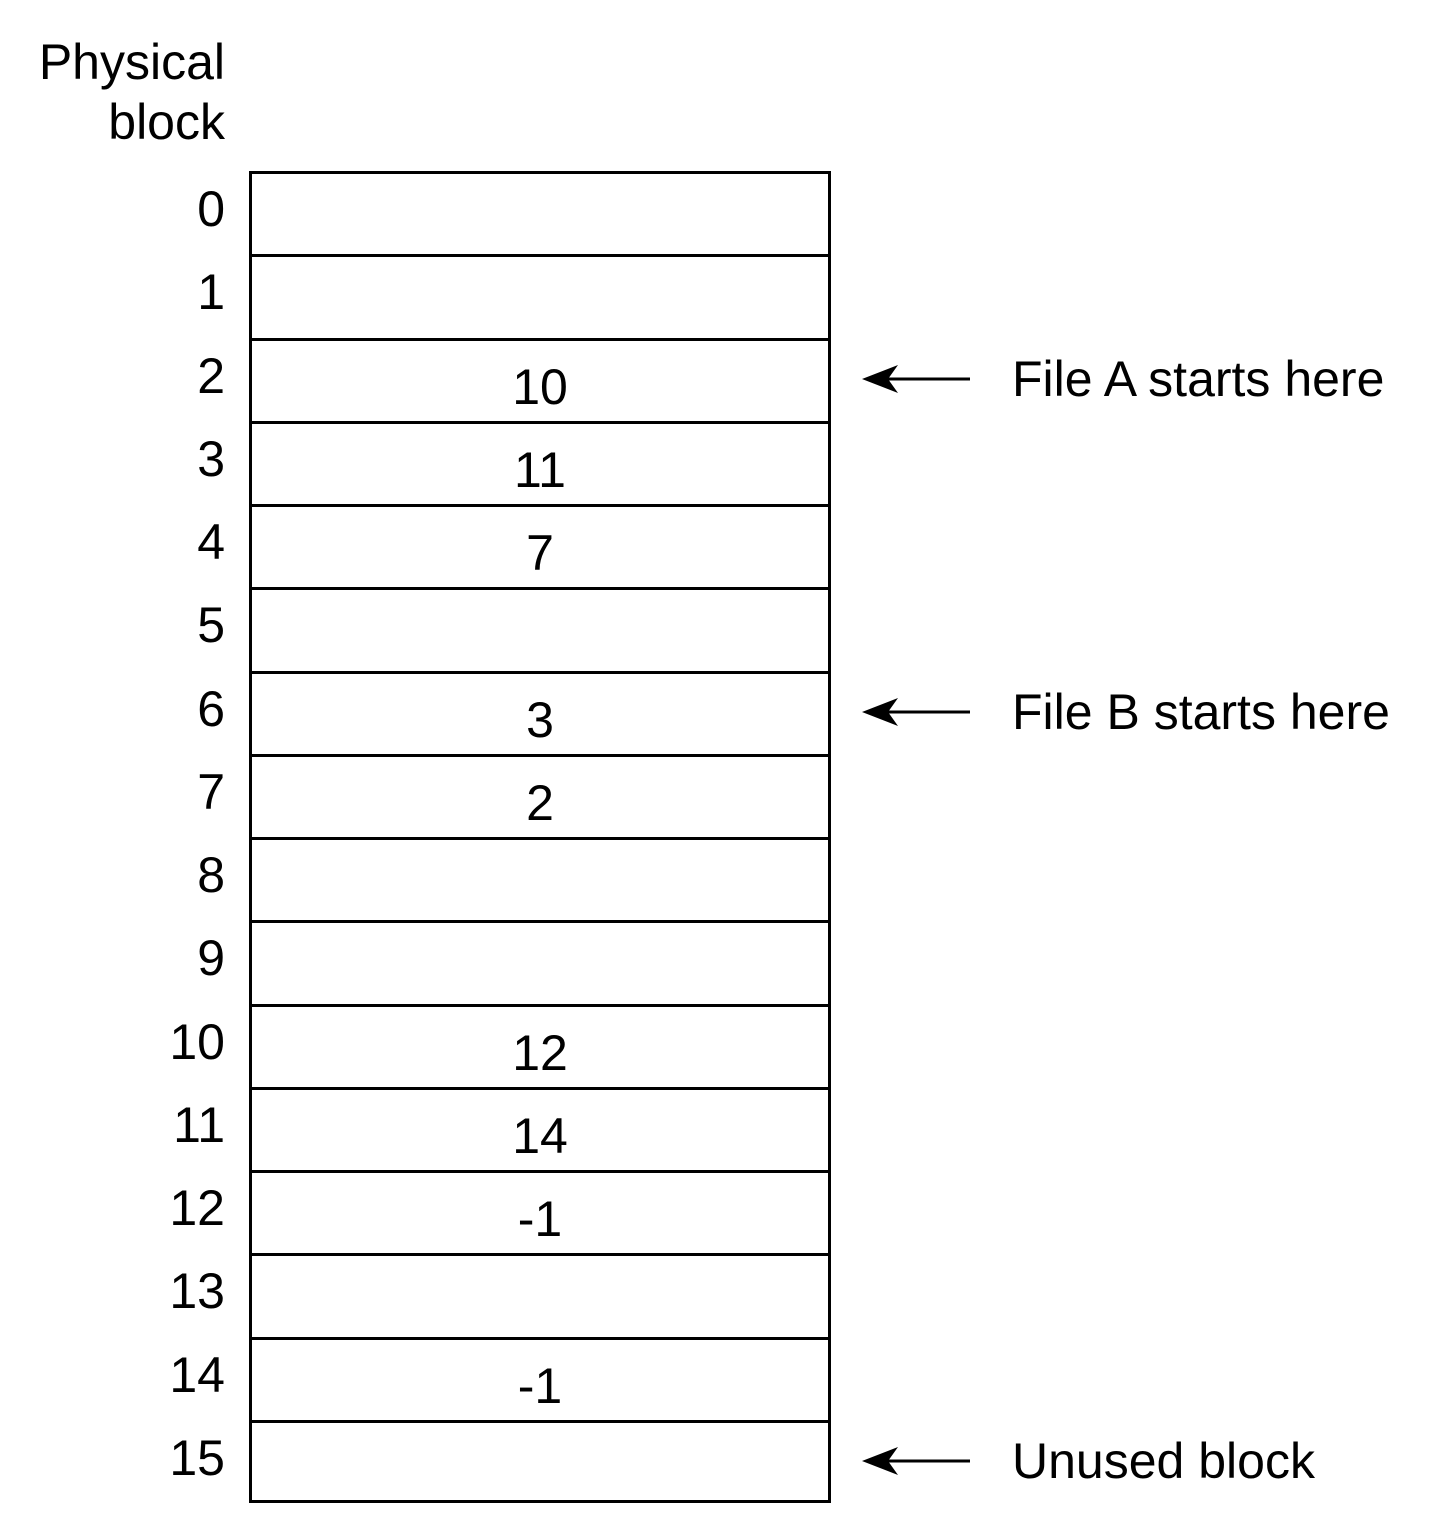 This screenshot has width=1450, height=1536. I want to click on column-header: Physical block, so click(132, 92).